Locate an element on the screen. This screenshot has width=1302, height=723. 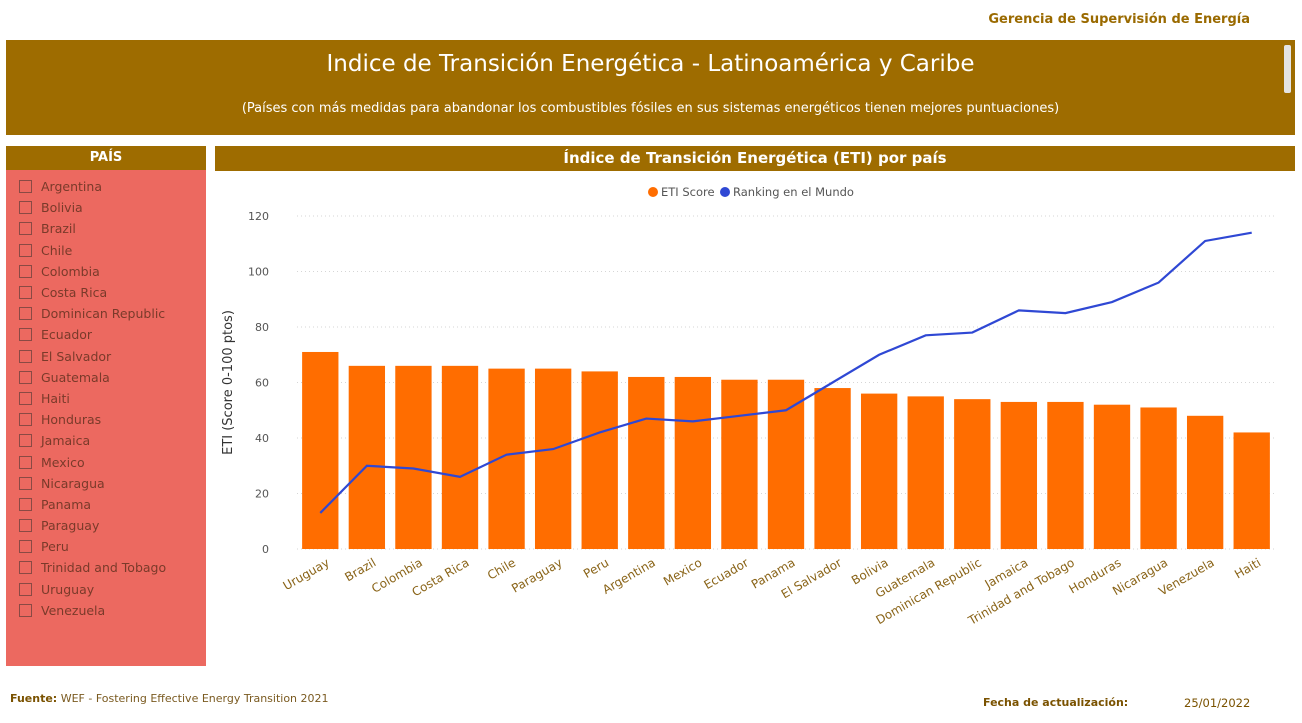
slicer-item: Bolivia is located at coordinates (106, 207).